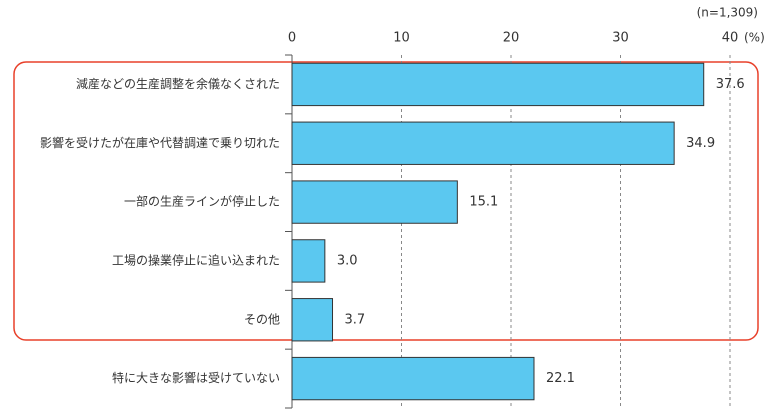 The width and height of the screenshot is (778, 412). Describe the element at coordinates (730, 38) in the screenshot. I see `x-tick-label: 40` at that location.